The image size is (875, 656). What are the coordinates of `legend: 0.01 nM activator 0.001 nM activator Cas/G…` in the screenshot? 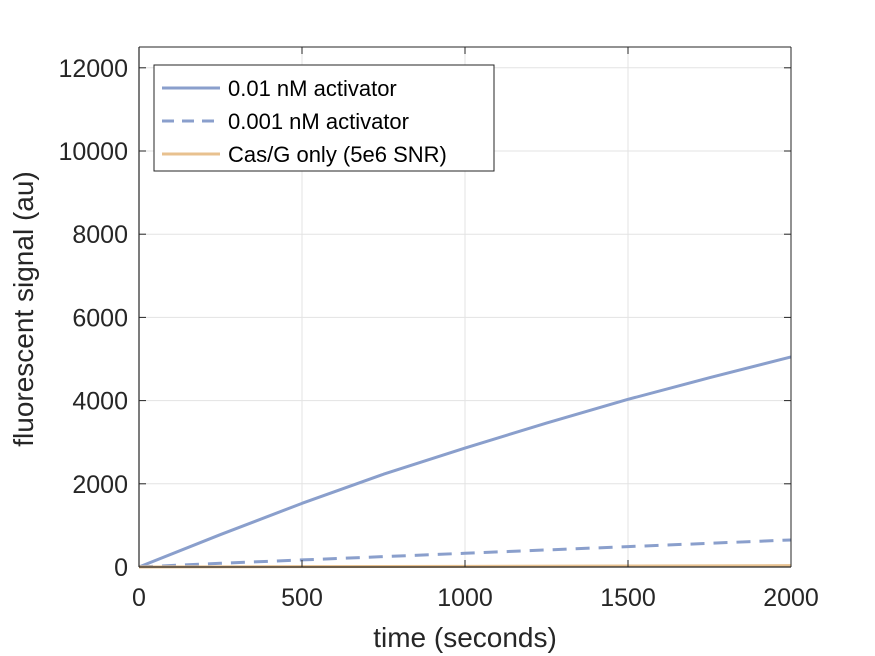 It's located at (324, 118).